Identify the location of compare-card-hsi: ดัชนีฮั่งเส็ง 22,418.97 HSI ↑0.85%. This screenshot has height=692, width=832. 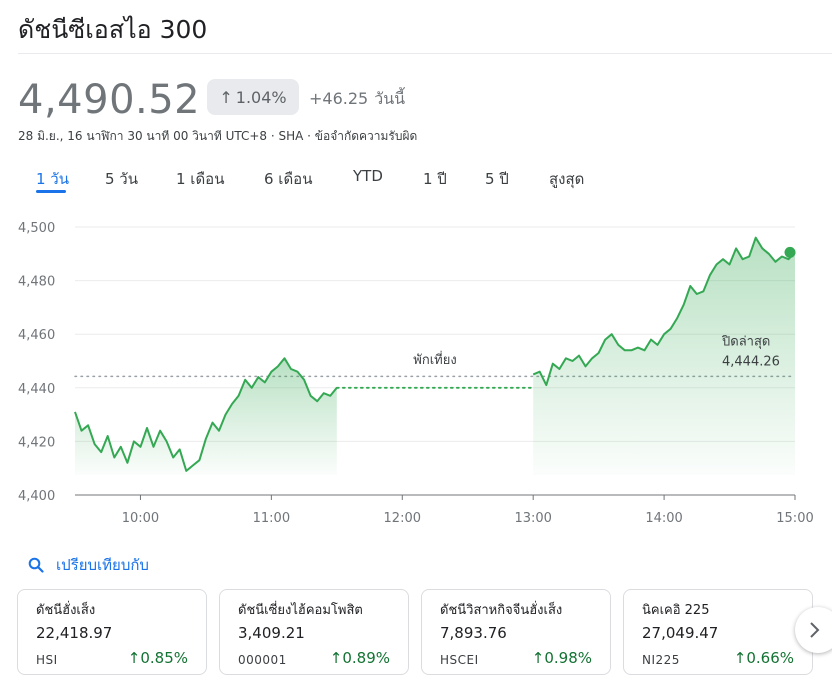
(112, 632).